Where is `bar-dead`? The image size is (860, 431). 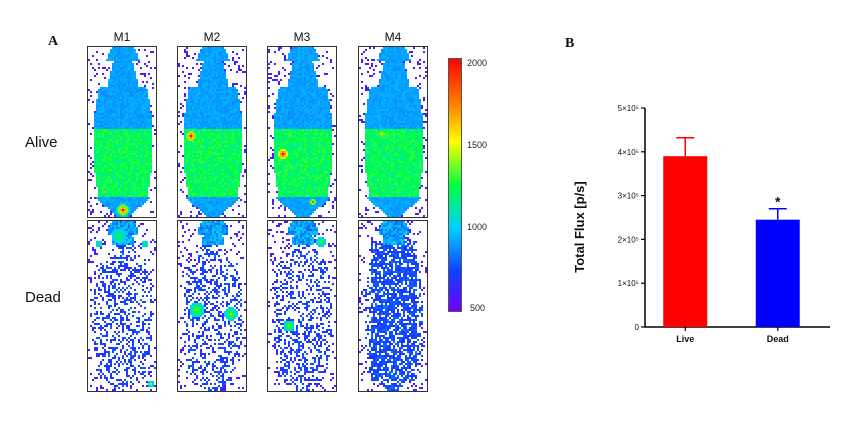
bar-dead is located at coordinates (777, 273).